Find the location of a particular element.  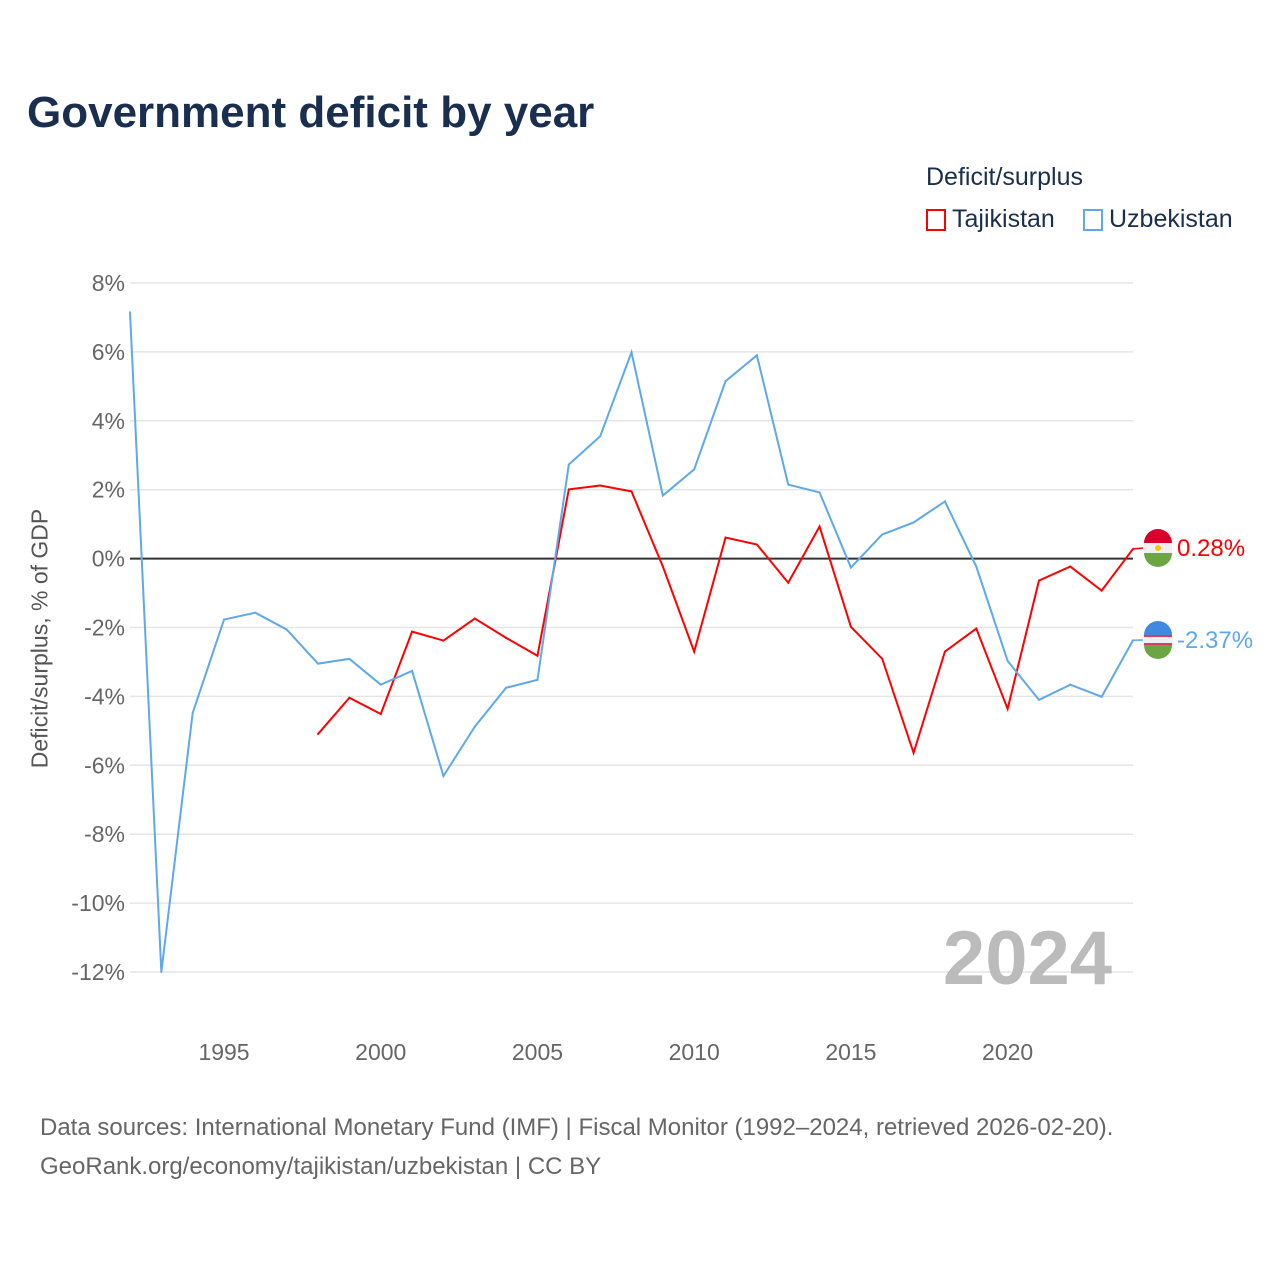

legend-item-tajikistan: Tajikistan is located at coordinates (990, 219).